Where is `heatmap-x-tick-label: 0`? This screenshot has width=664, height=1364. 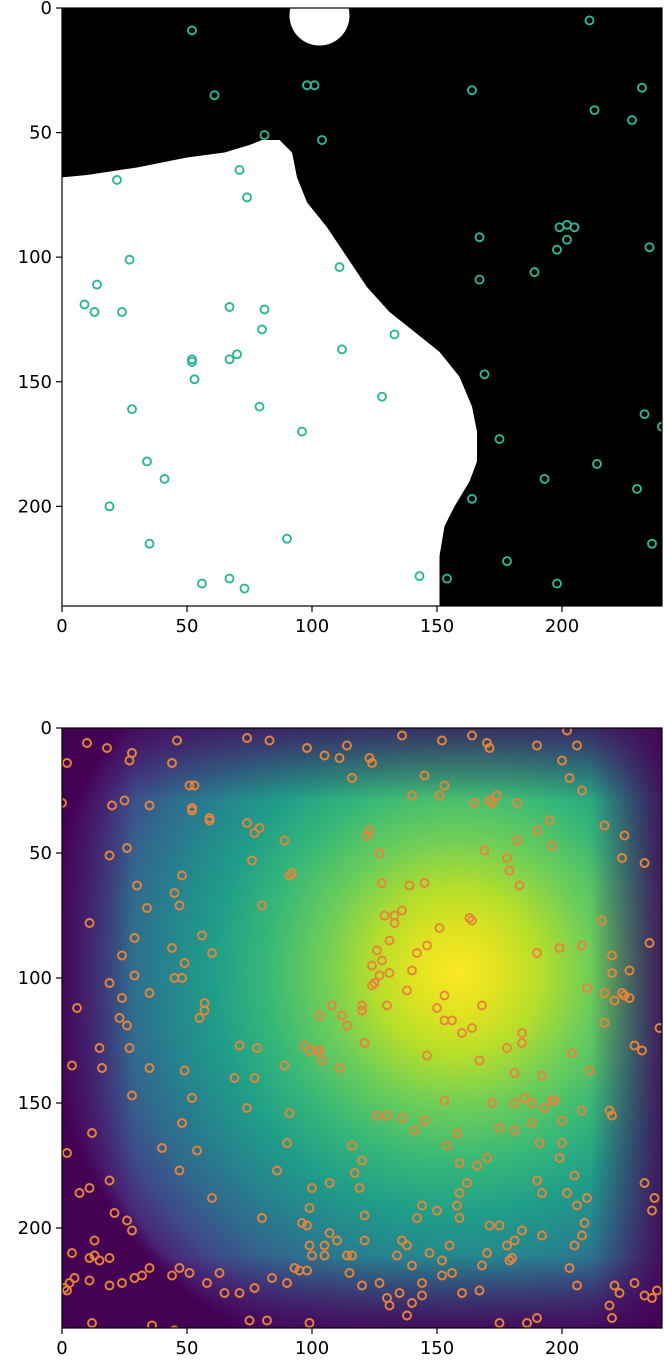 heatmap-x-tick-label: 0 is located at coordinates (61, 1348).